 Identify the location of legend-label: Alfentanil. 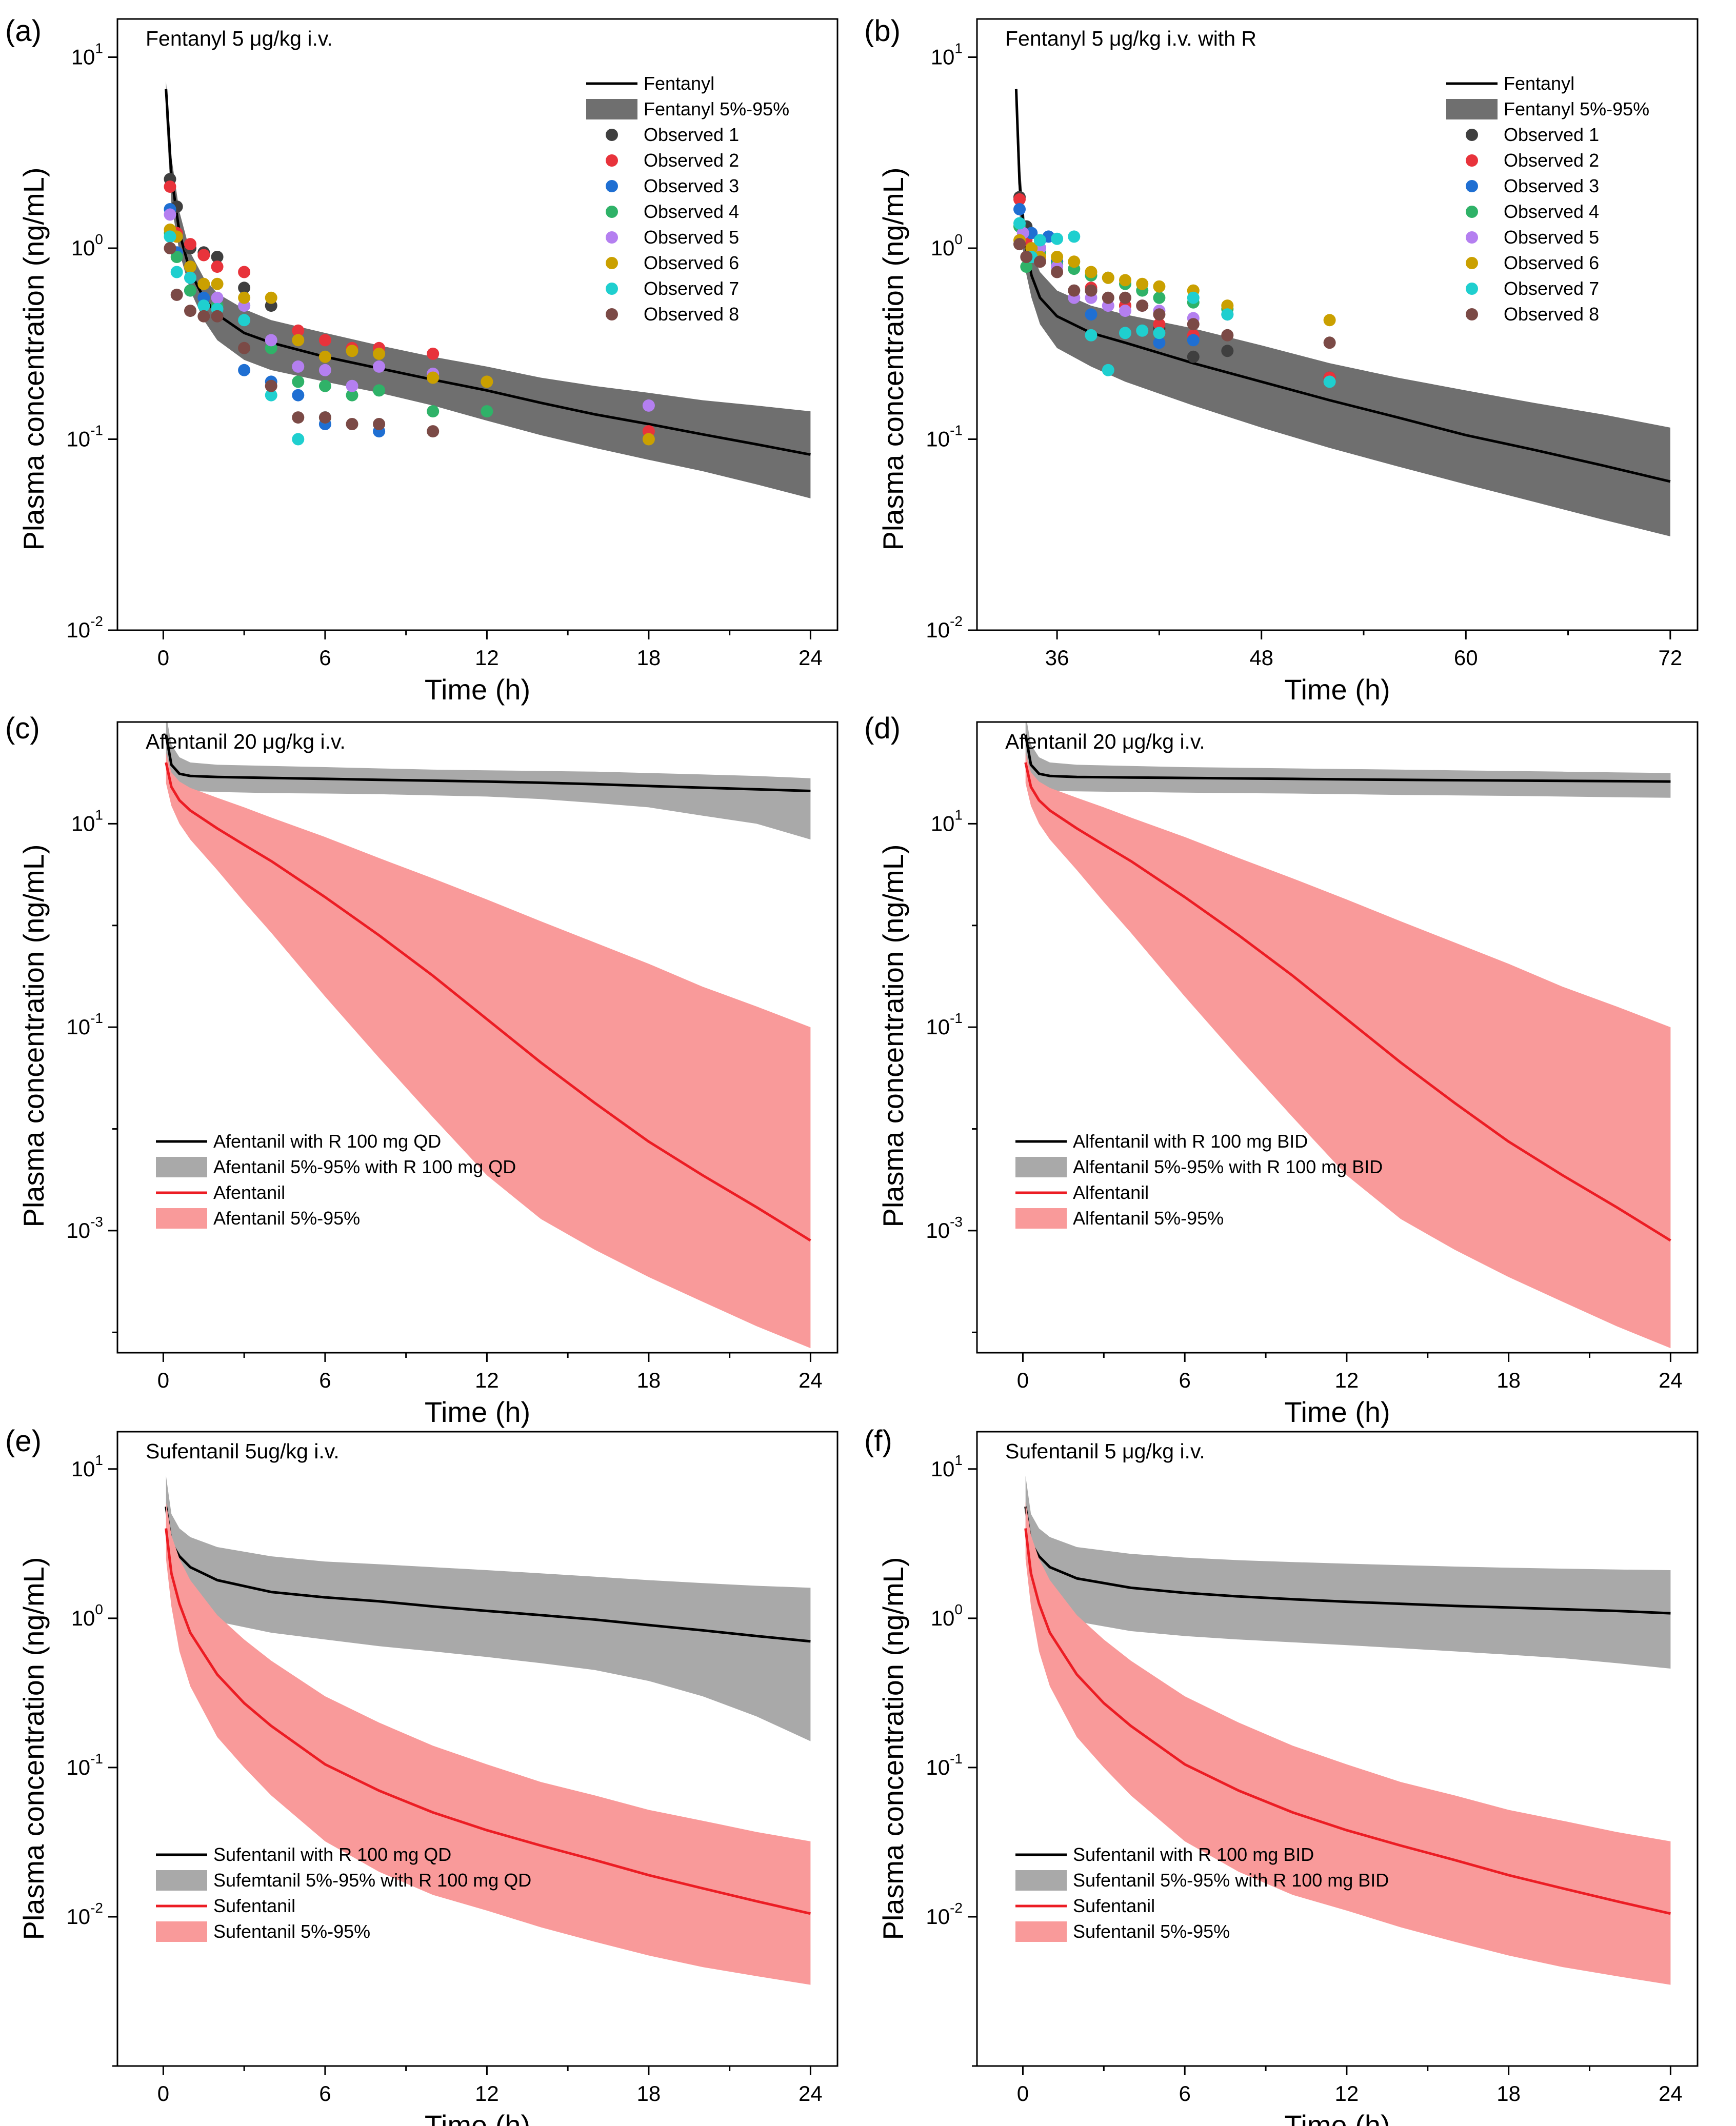
(1111, 1192).